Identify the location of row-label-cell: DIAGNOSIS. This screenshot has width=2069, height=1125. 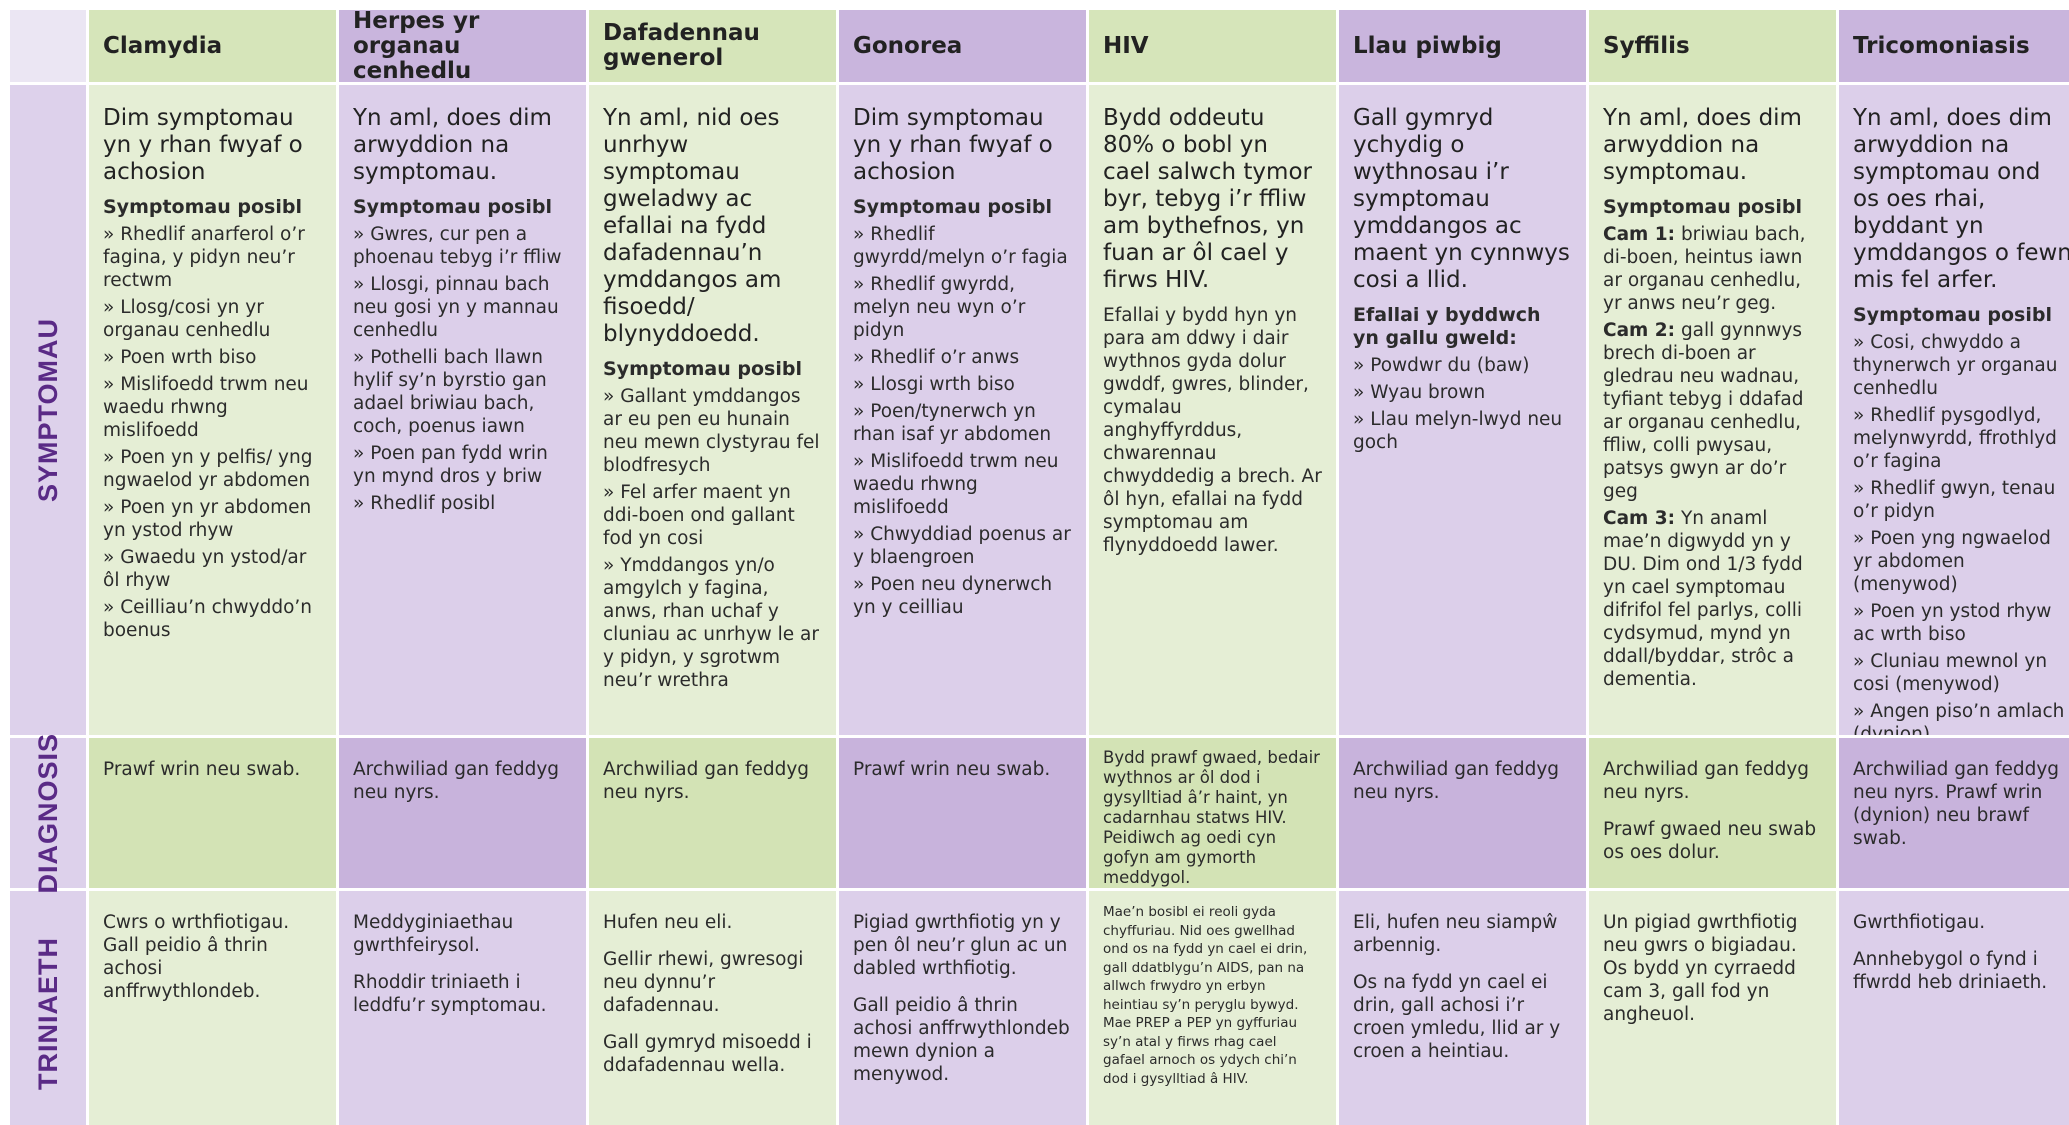
(48, 813).